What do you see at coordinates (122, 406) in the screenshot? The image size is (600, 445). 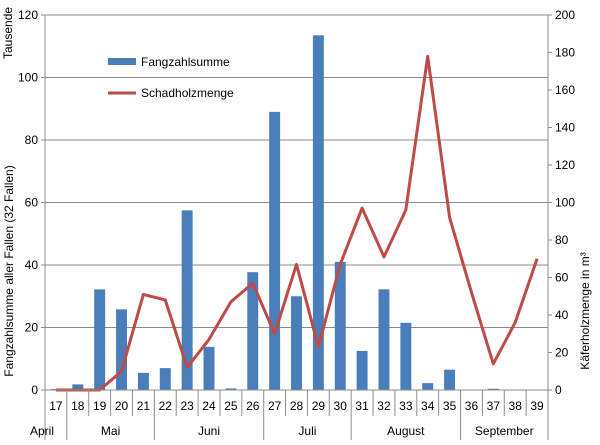 I see `category-label: 20` at bounding box center [122, 406].